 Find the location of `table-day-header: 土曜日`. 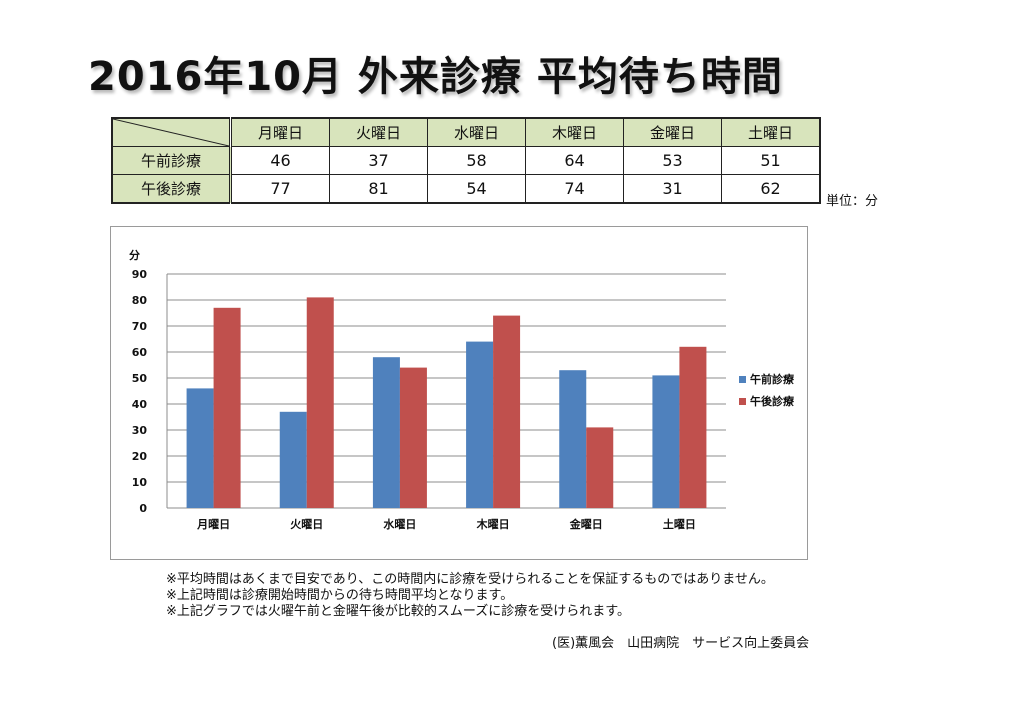

table-day-header: 土曜日 is located at coordinates (771, 132).